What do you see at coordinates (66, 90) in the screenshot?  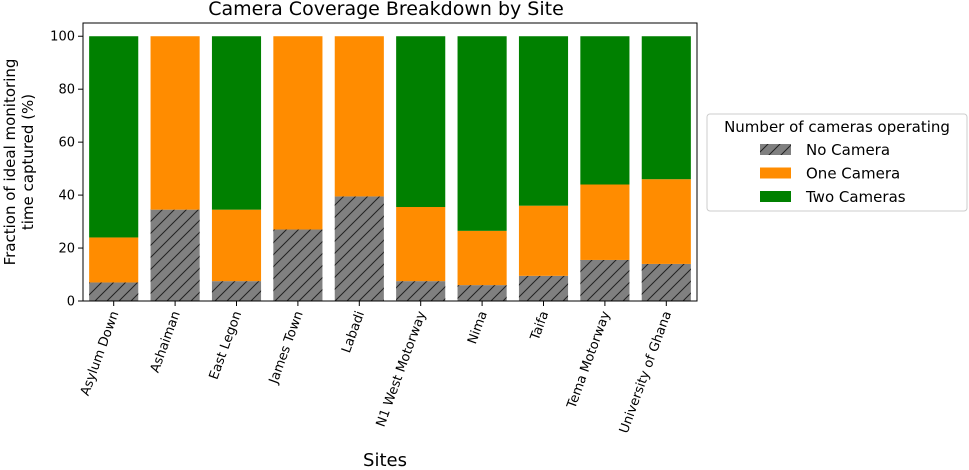 I see `y-tick-label: 80` at bounding box center [66, 90].